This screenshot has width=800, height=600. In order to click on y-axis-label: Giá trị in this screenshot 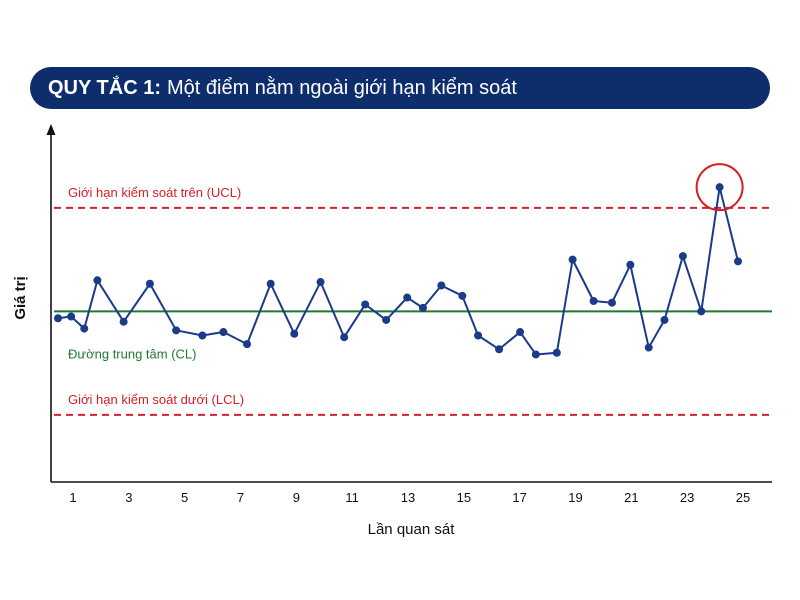, I will do `click(20, 297)`.